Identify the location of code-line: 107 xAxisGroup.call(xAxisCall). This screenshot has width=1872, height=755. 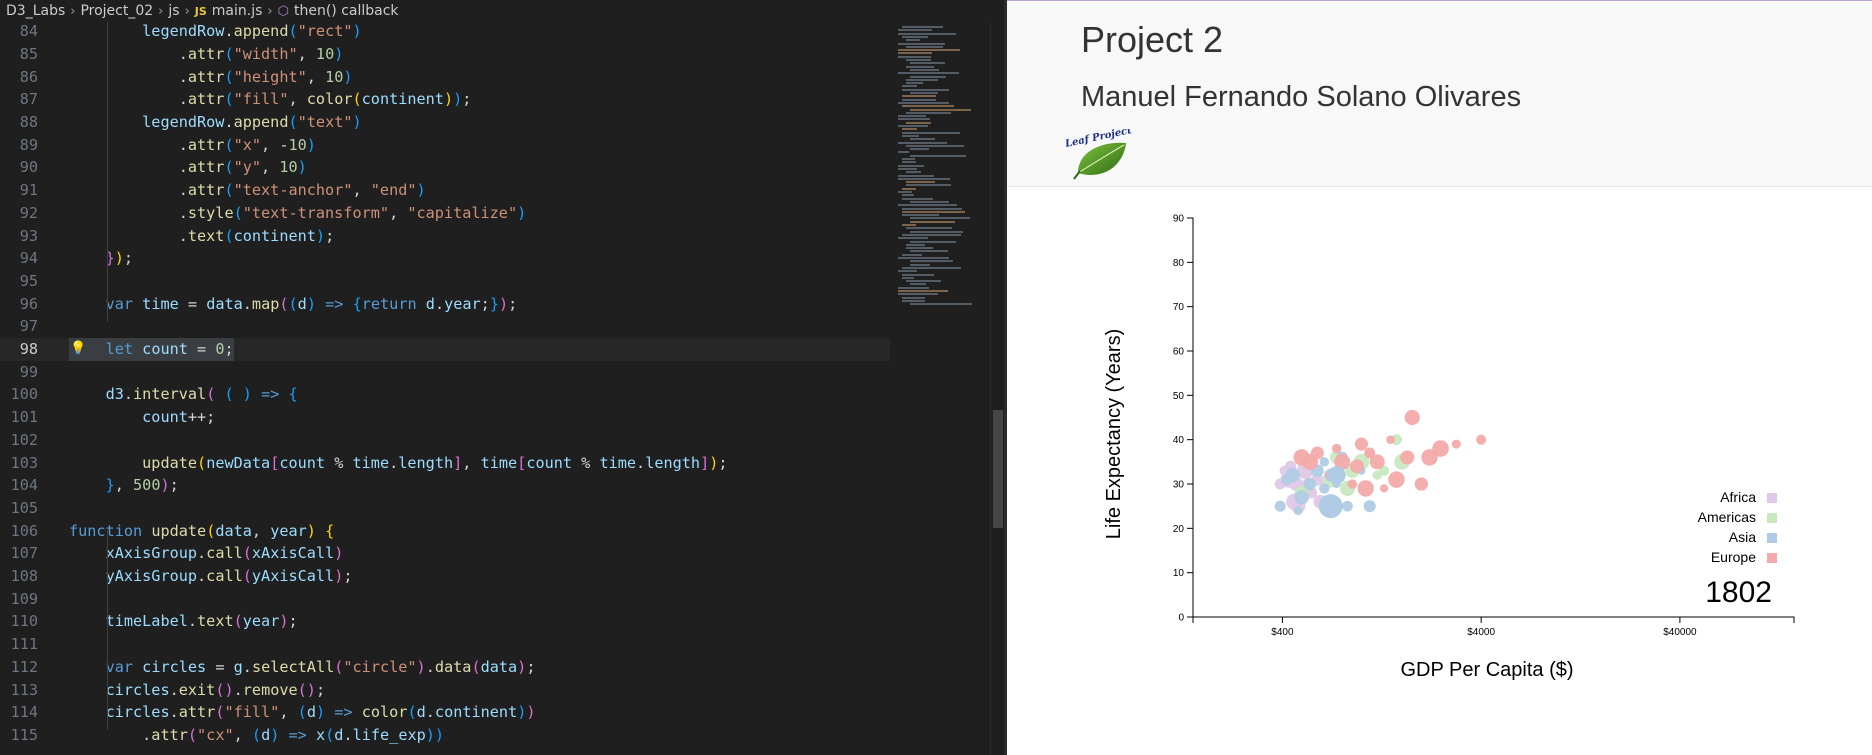
(445, 553).